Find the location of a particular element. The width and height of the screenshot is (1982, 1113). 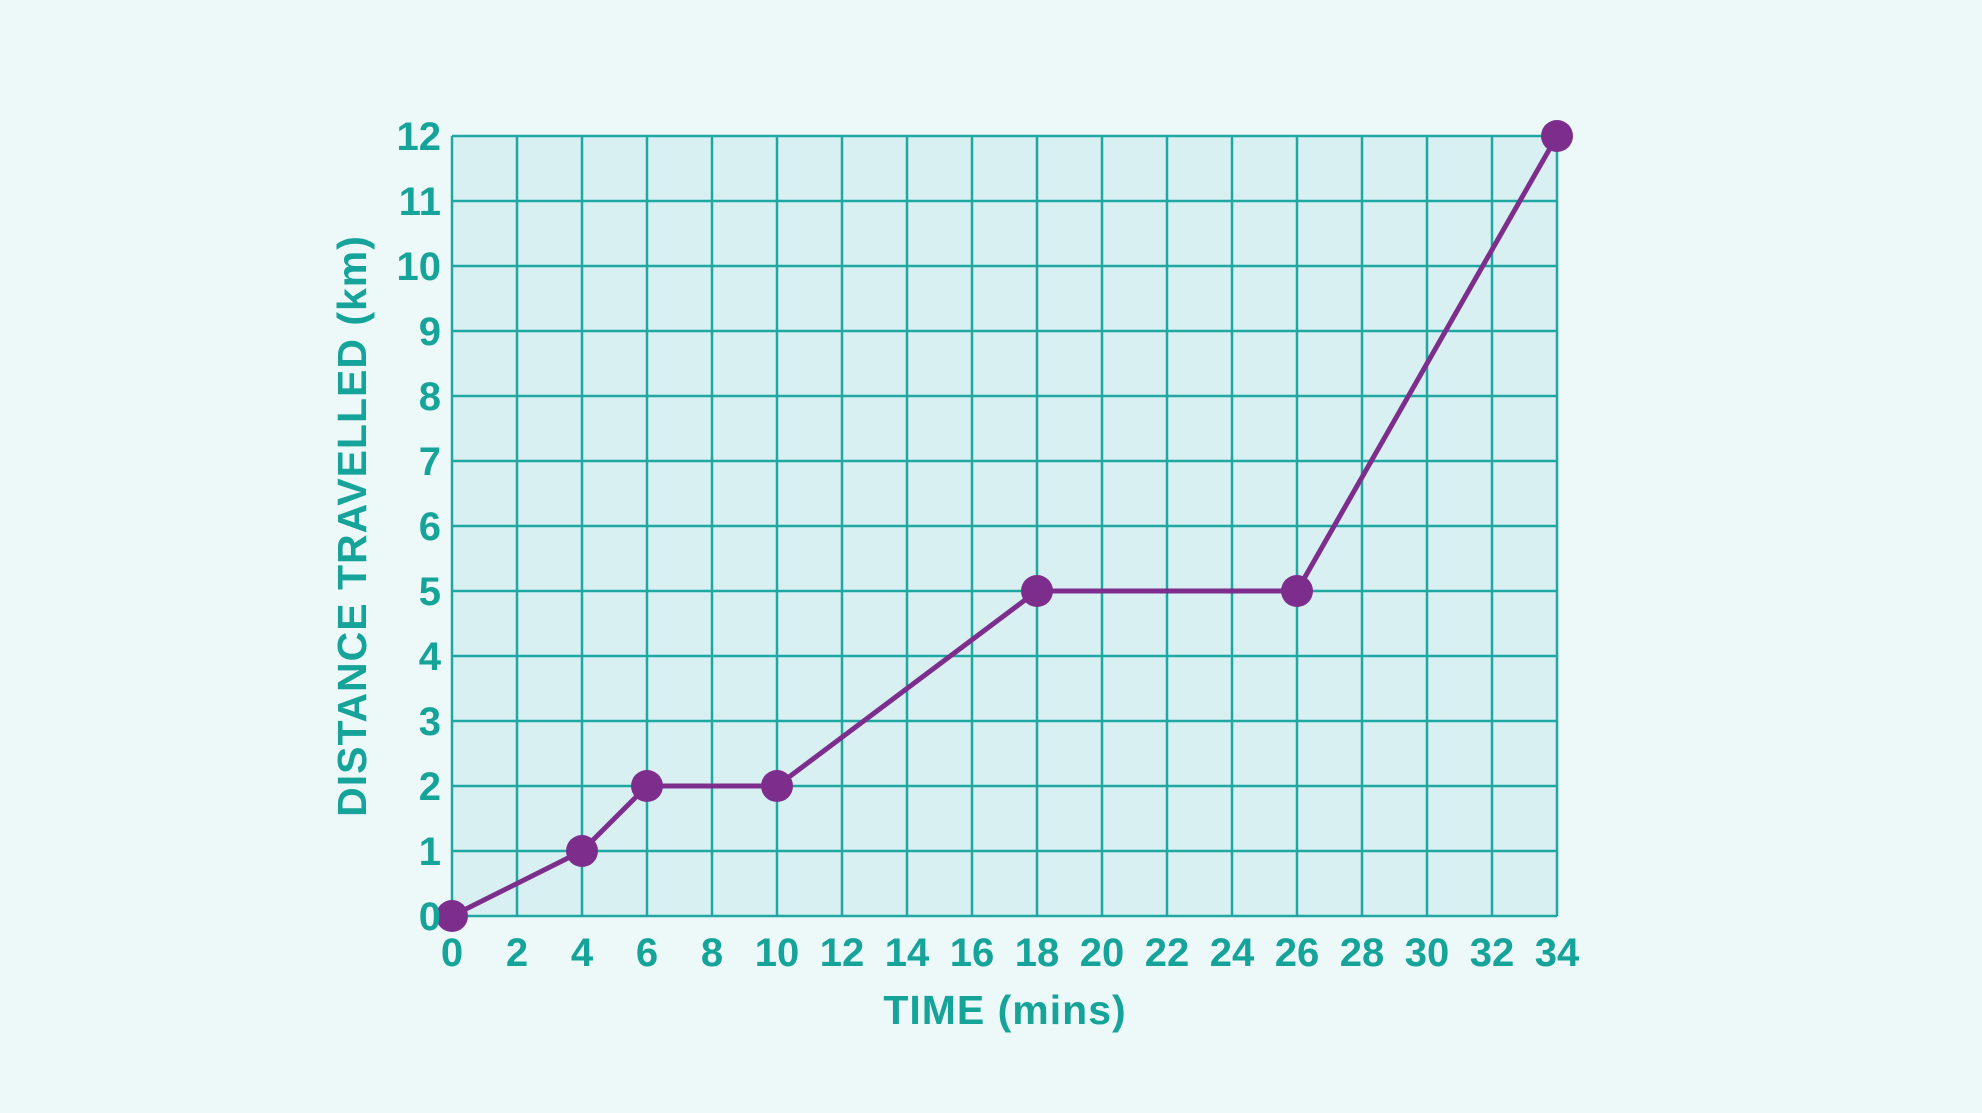

y-axis-title: DISTANCE TRAVELLED (km) is located at coordinates (352, 526).